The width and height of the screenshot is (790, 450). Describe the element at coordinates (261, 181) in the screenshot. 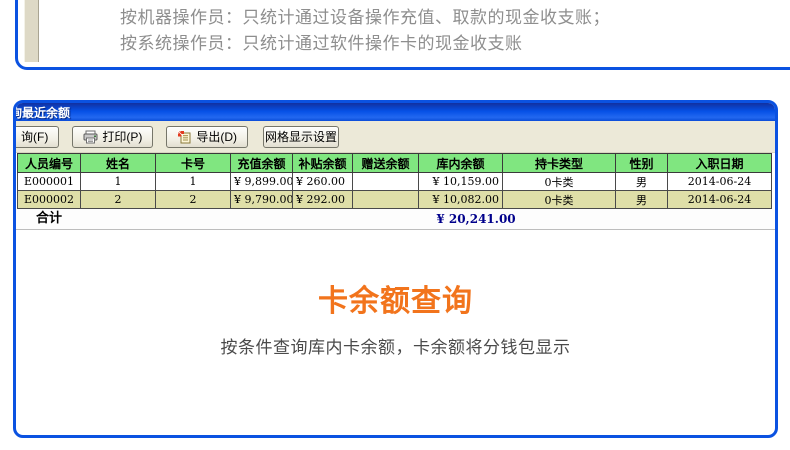

I see `cell-recharge-balance: ¥ 9,899.00` at that location.